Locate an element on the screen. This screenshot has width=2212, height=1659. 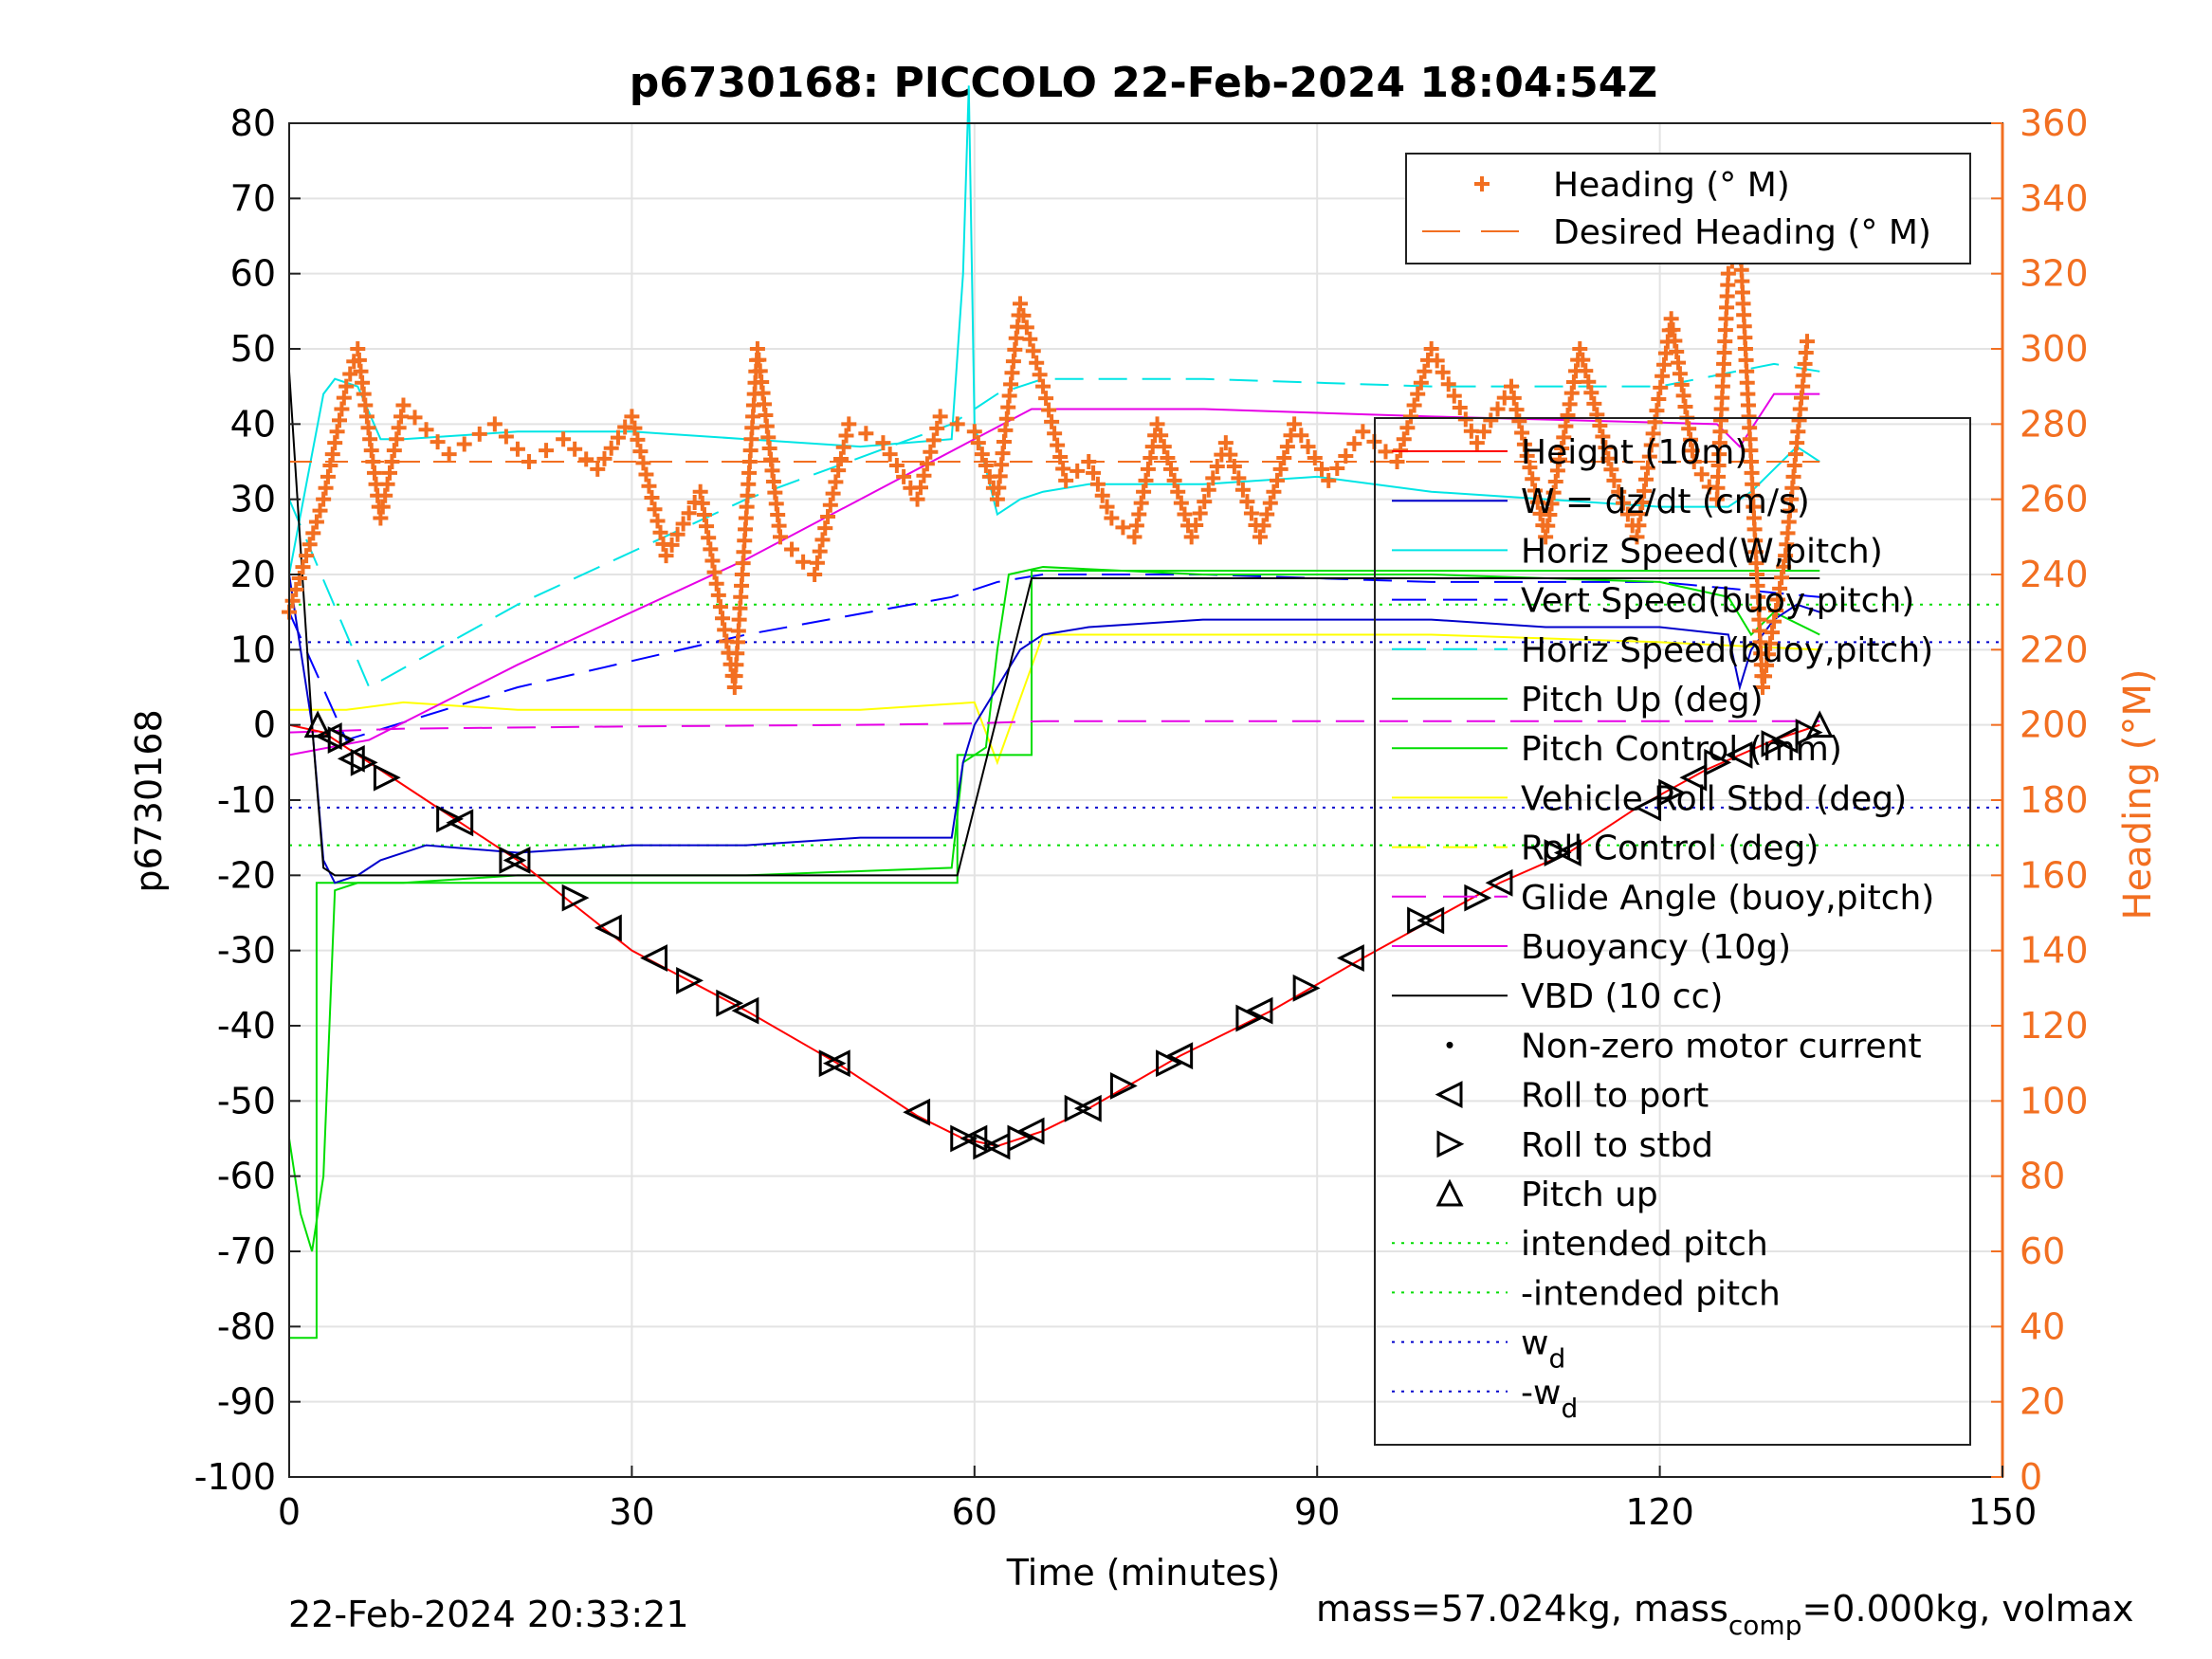
legend-swatch-marker is located at coordinates (1449, 1192).